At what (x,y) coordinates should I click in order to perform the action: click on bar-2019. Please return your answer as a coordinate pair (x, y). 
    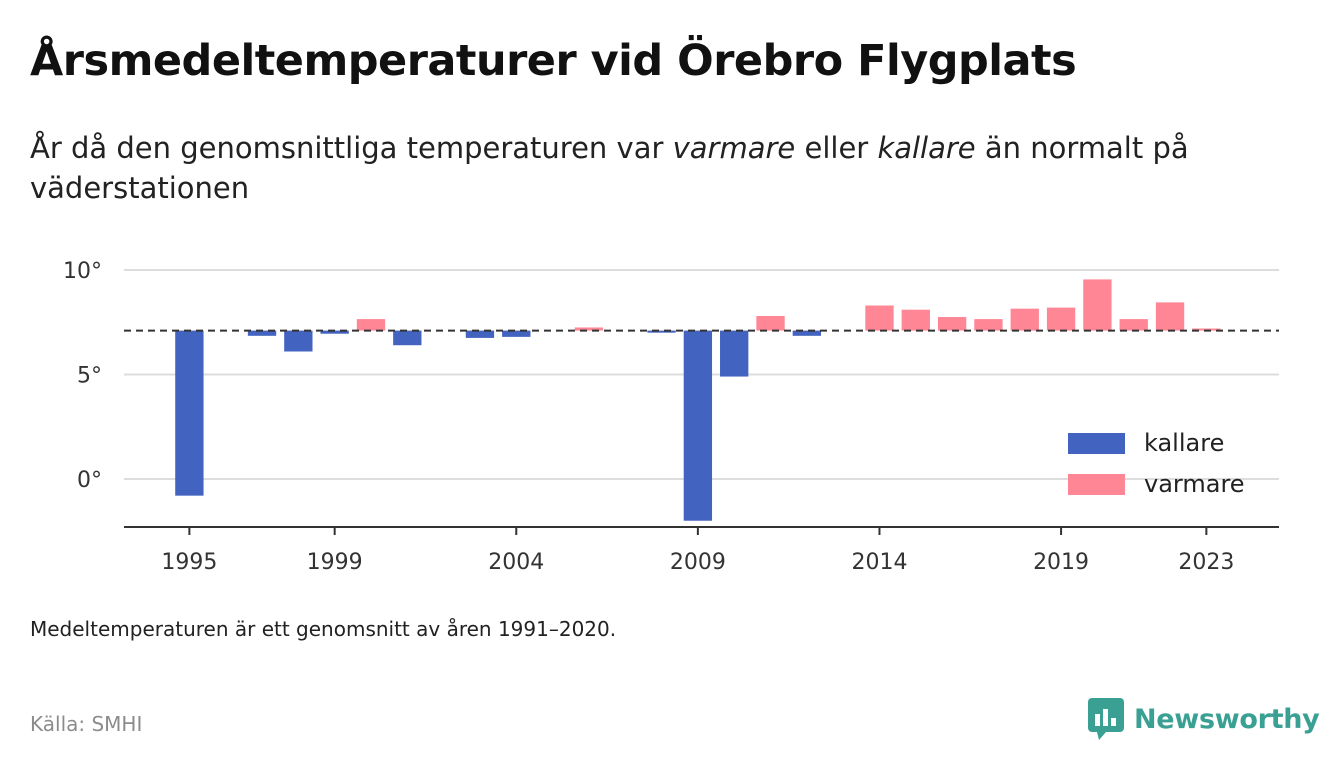
    Looking at the image, I should click on (1061, 319).